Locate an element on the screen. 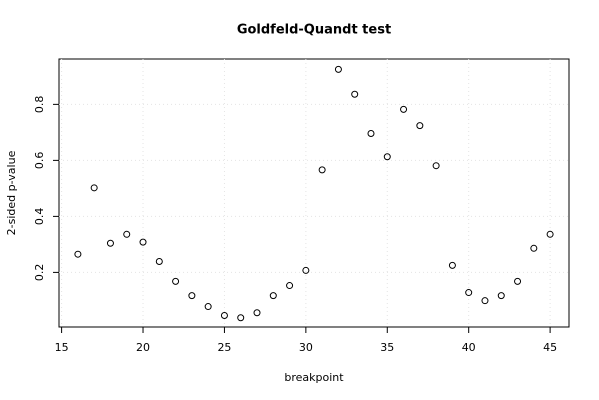  x-tick-label: 40 is located at coordinates (469, 347).